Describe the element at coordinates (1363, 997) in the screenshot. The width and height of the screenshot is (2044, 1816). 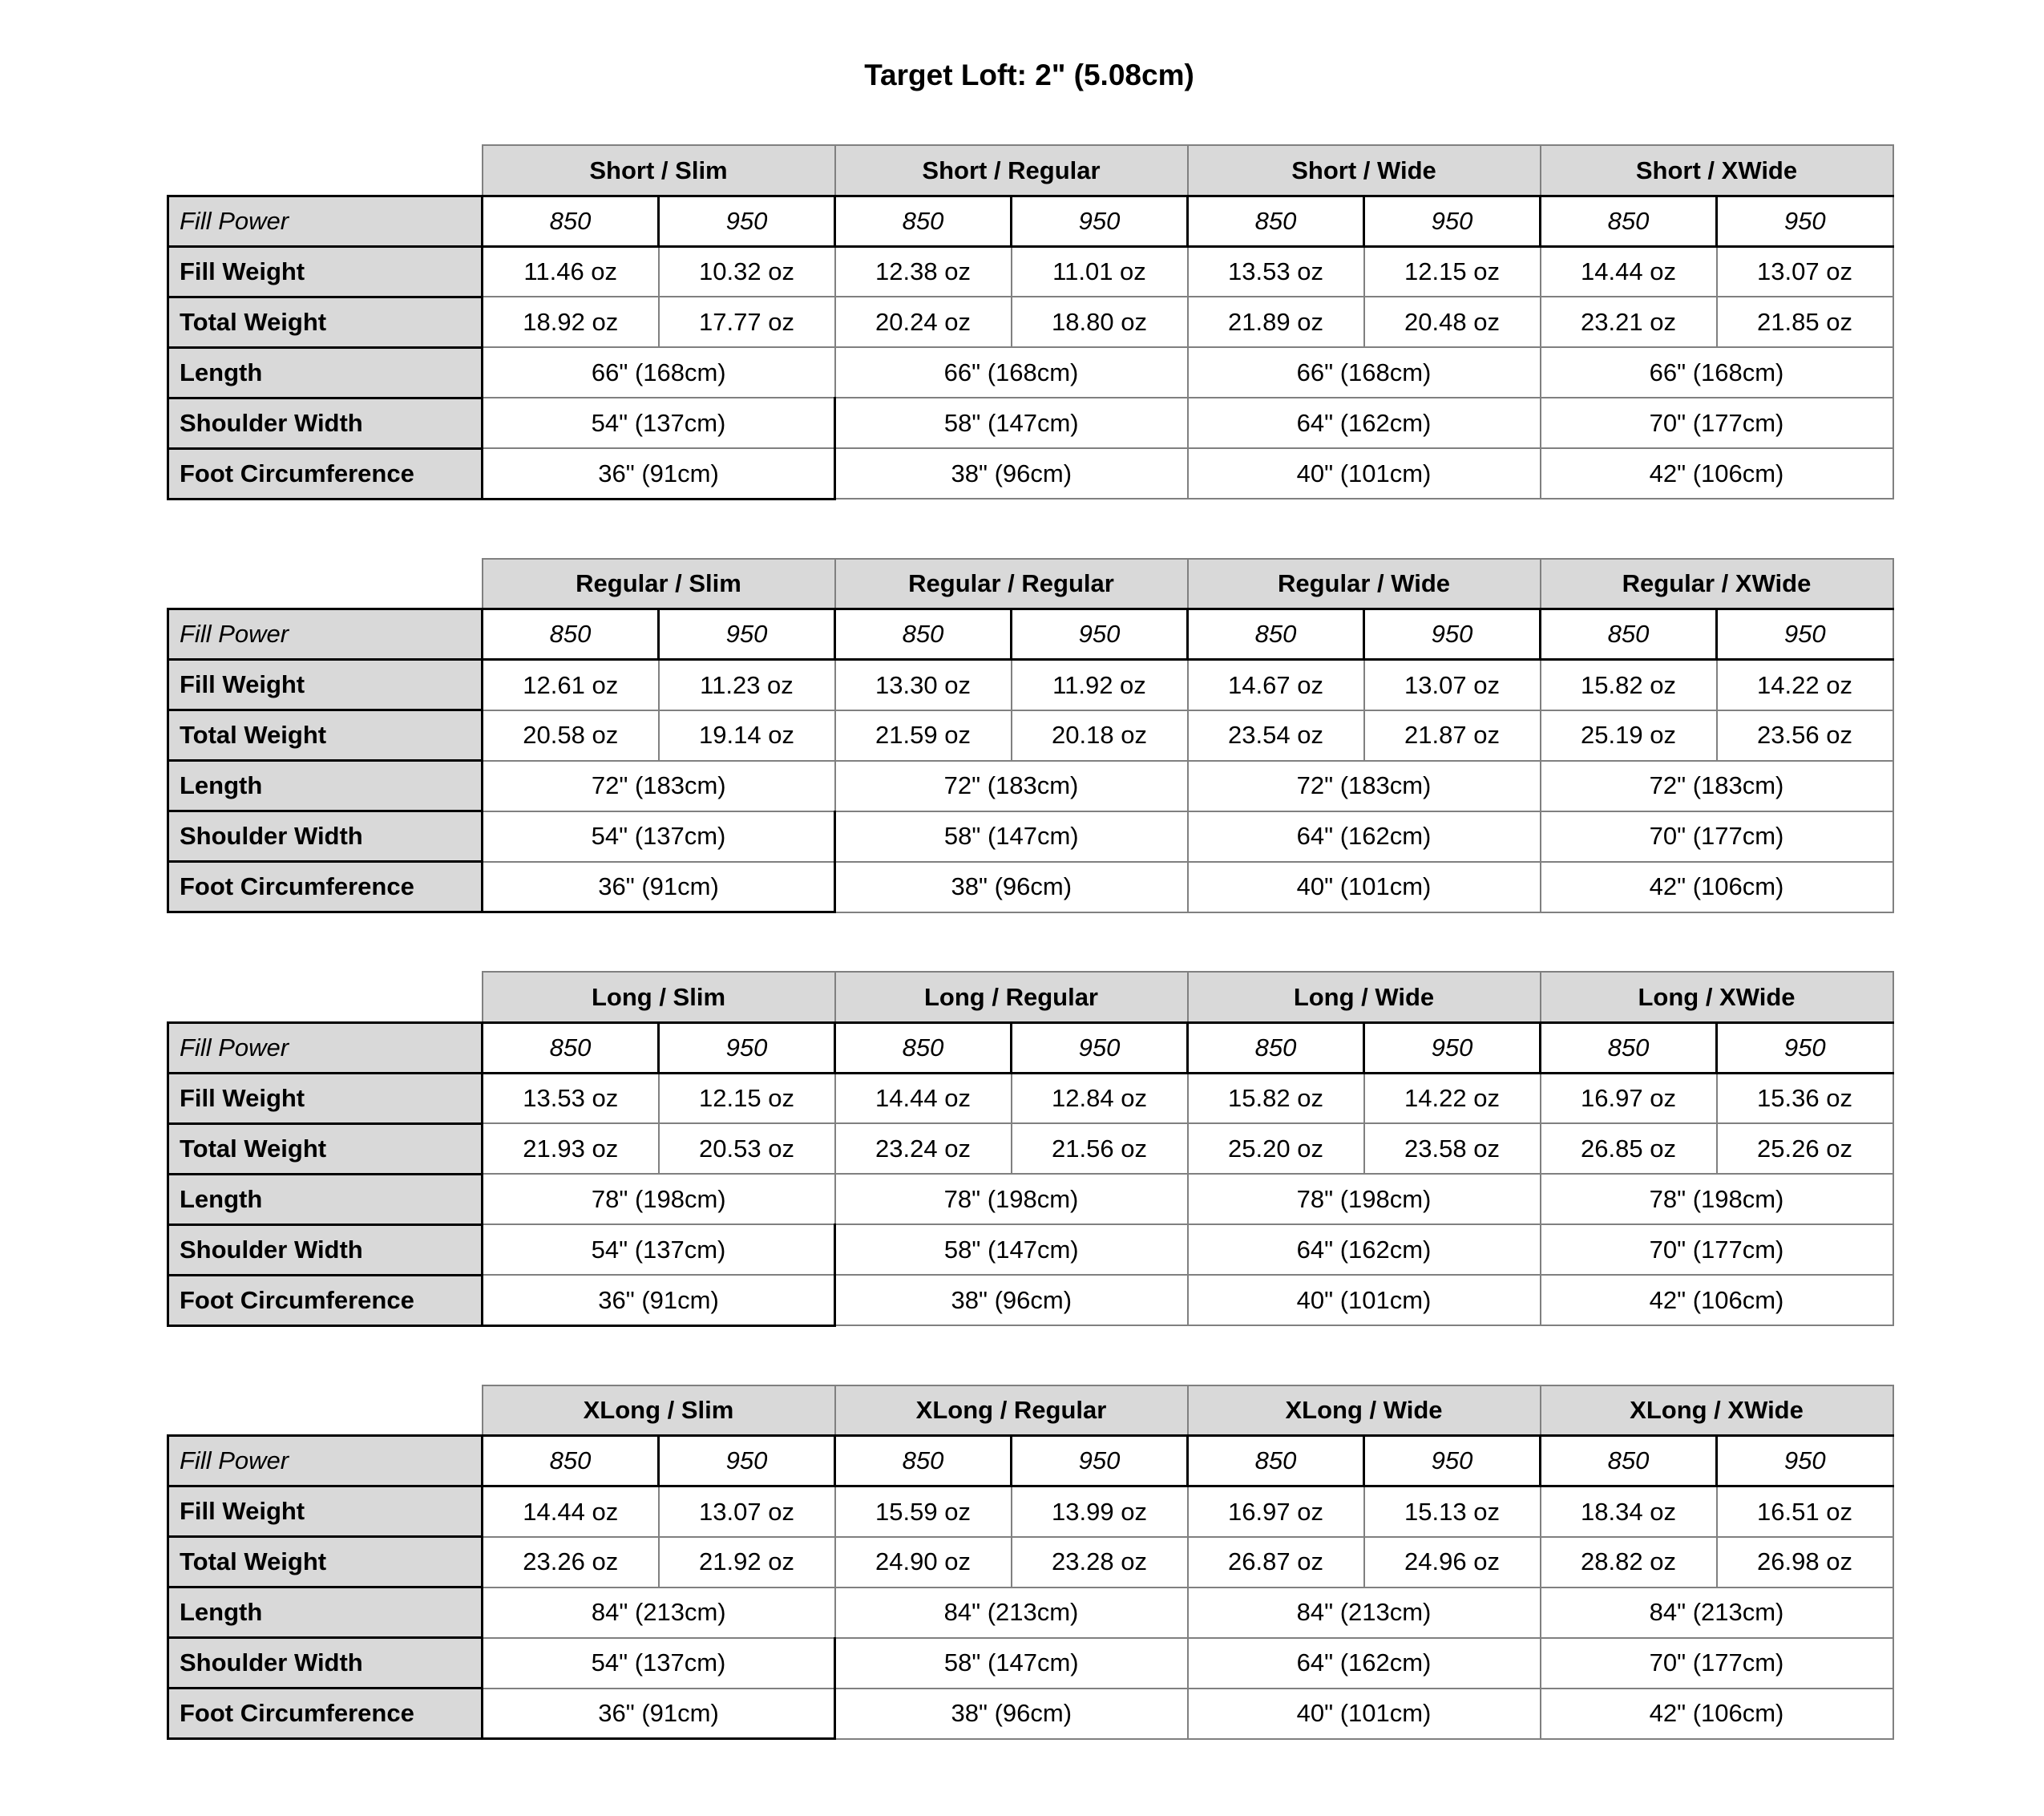
I see `size-group-header: Long / Wide` at that location.